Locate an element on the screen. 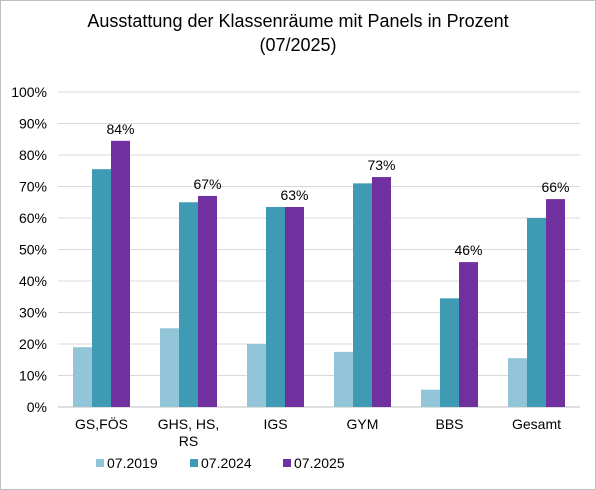 The height and width of the screenshot is (490, 596). x-tick-label: GS,FÖS is located at coordinates (101, 423).